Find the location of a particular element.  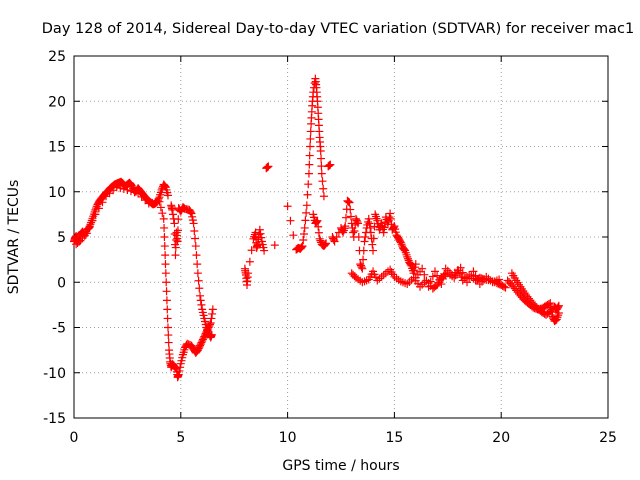

y-tick-label: -5 is located at coordinates (59, 329).